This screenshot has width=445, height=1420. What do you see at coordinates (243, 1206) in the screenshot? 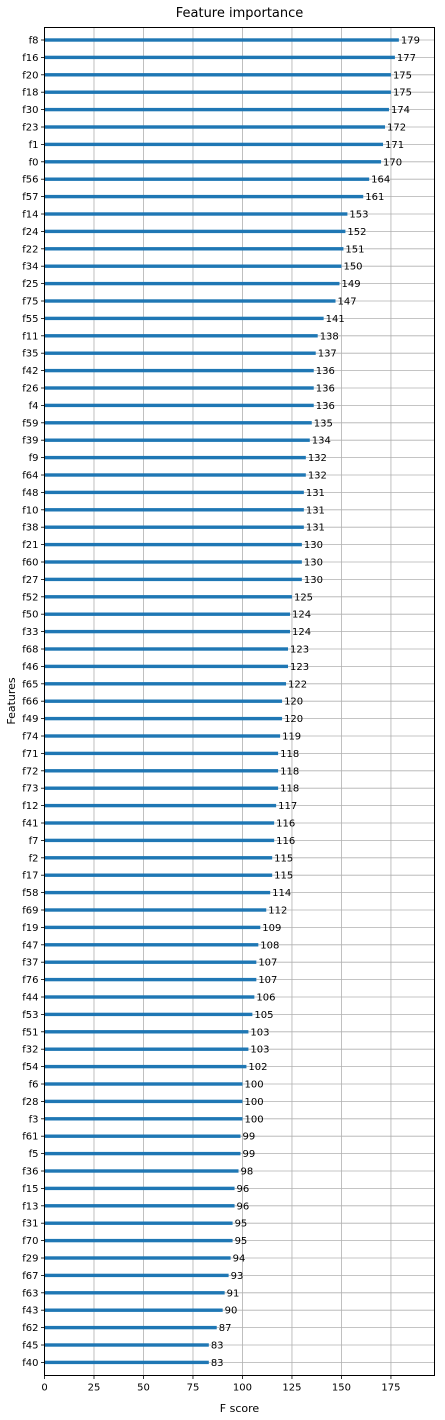
I see `data-label-f13: 96` at bounding box center [243, 1206].